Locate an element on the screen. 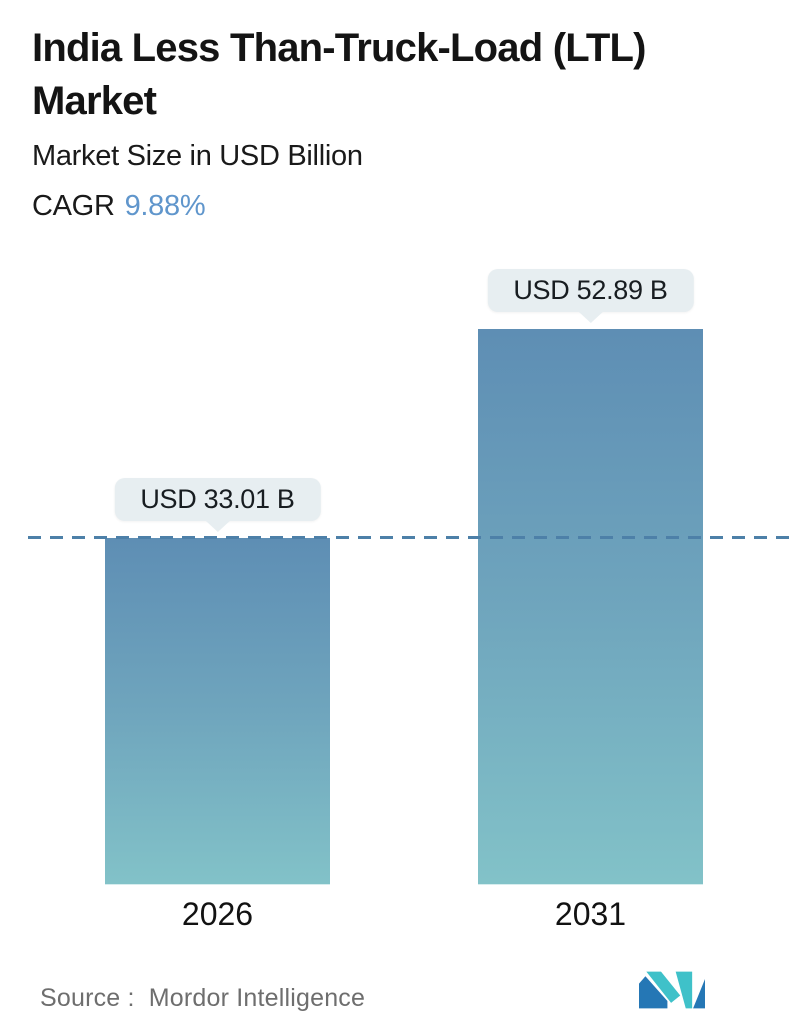  x-axis-label-2026: 2026 is located at coordinates (217, 914).